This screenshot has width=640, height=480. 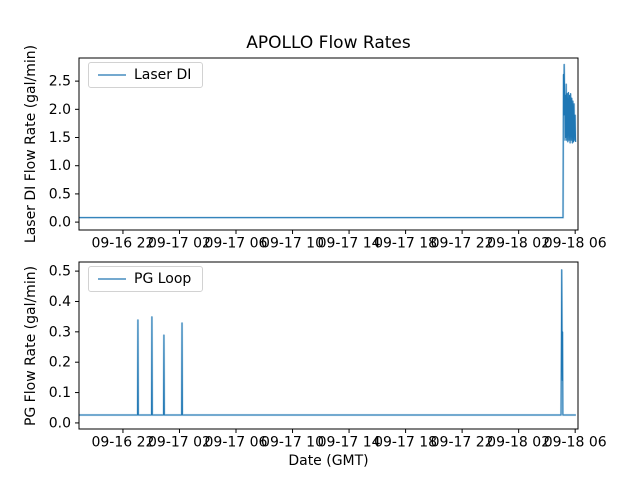 I want to click on bottom-y-axis-label: PG Flow Rate (gal/min), so click(x=31, y=346).